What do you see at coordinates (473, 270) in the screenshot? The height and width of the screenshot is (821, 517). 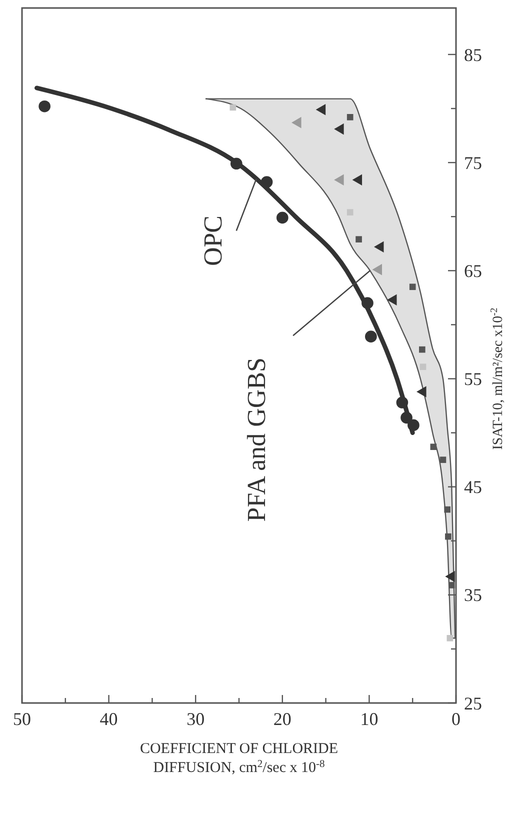 I see `y-tick-label: 65` at bounding box center [473, 270].